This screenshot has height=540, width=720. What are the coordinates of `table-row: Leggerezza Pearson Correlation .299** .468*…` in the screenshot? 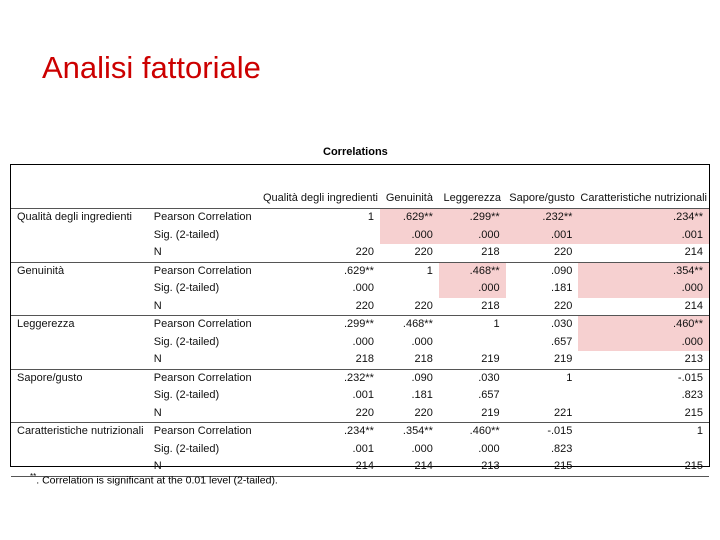 It's located at (360, 324).